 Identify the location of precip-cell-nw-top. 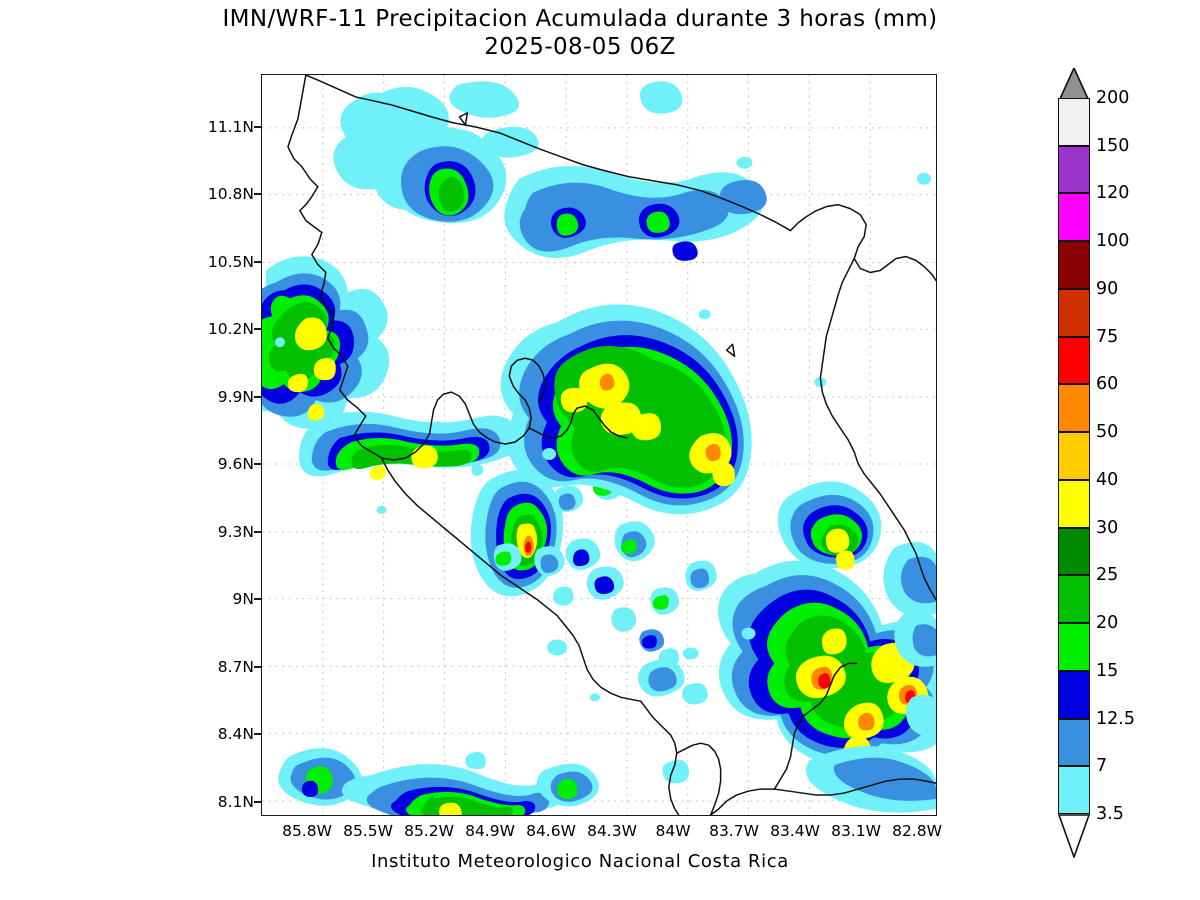
(420, 155).